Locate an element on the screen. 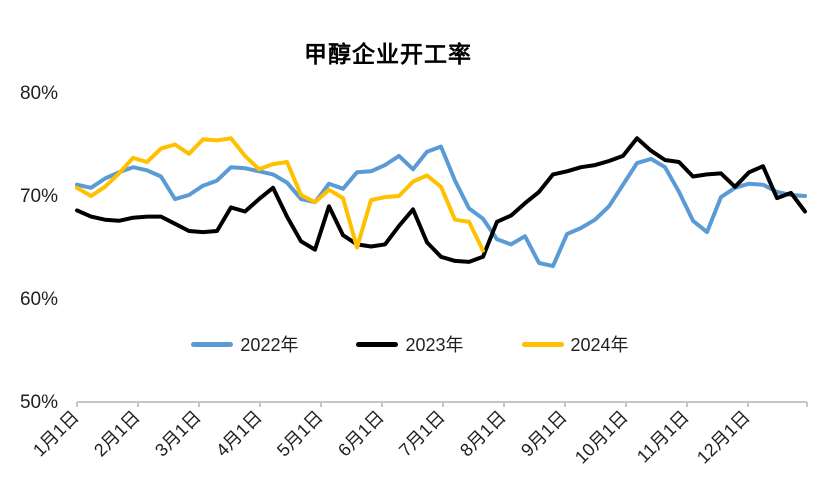 The image size is (820, 484). legend-item-2023: 2023年 is located at coordinates (410, 344).